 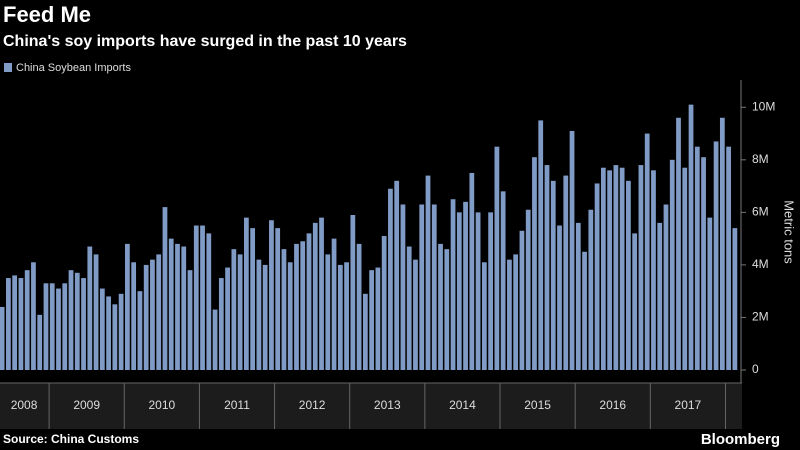 What do you see at coordinates (237, 405) in the screenshot?
I see `x-tick-label: 2011` at bounding box center [237, 405].